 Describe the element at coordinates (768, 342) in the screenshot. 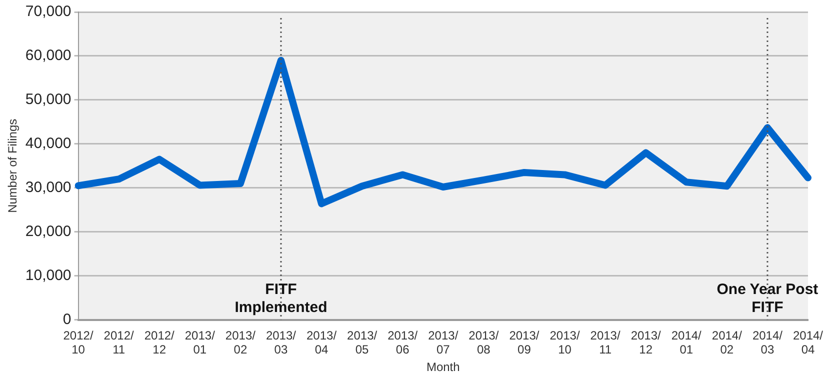

I see `x-tick-label: 2014/03` at that location.